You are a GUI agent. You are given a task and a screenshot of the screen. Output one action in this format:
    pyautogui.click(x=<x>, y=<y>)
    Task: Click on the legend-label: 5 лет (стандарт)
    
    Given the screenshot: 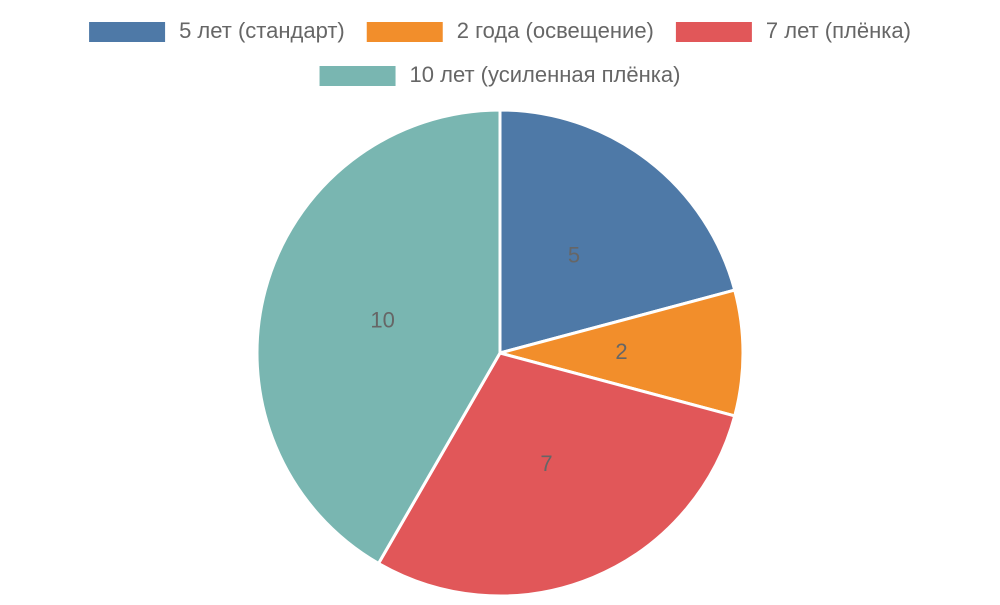 What is the action you would take?
    pyautogui.click(x=262, y=30)
    